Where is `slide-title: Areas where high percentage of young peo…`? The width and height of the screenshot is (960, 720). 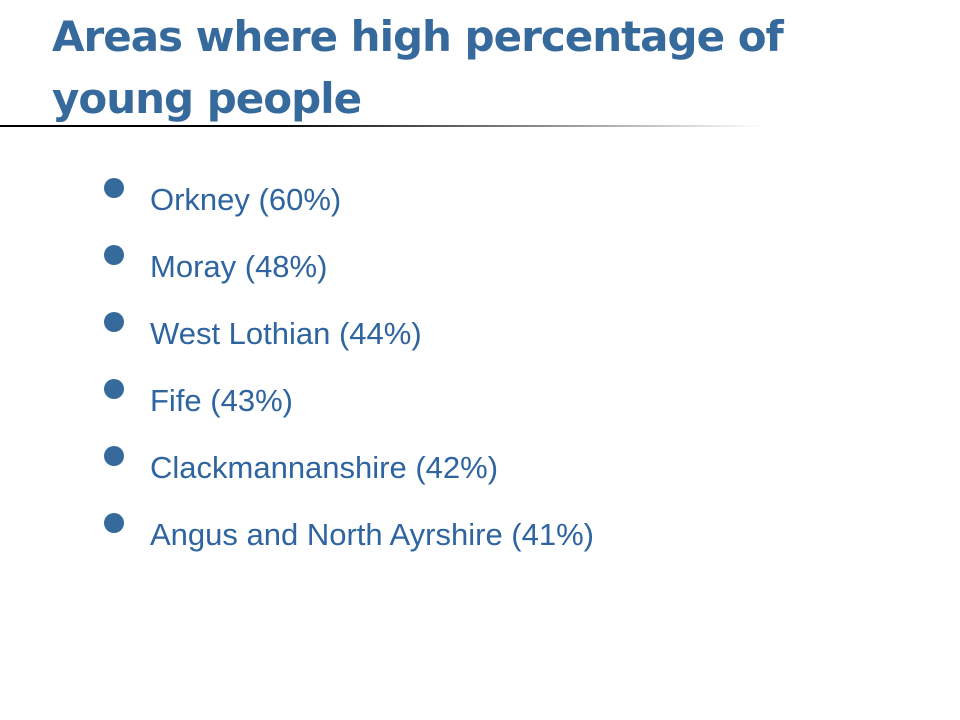 slide-title: Areas where high percentage of young peo… is located at coordinates (418, 67).